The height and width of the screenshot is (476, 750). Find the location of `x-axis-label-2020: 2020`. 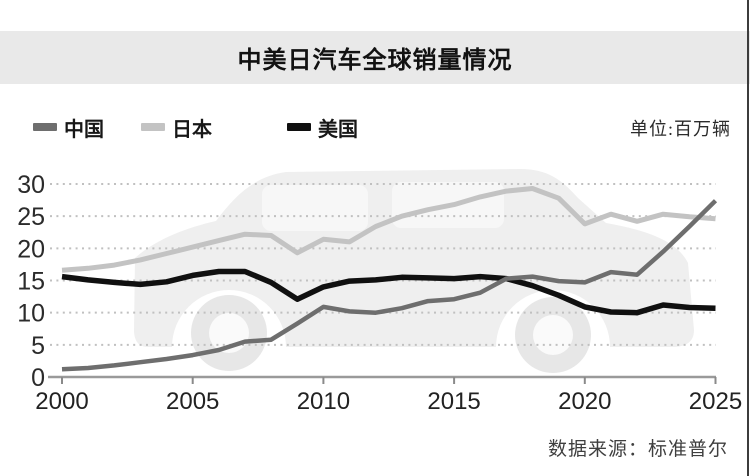

x-axis-label-2020: 2020 is located at coordinates (584, 401).